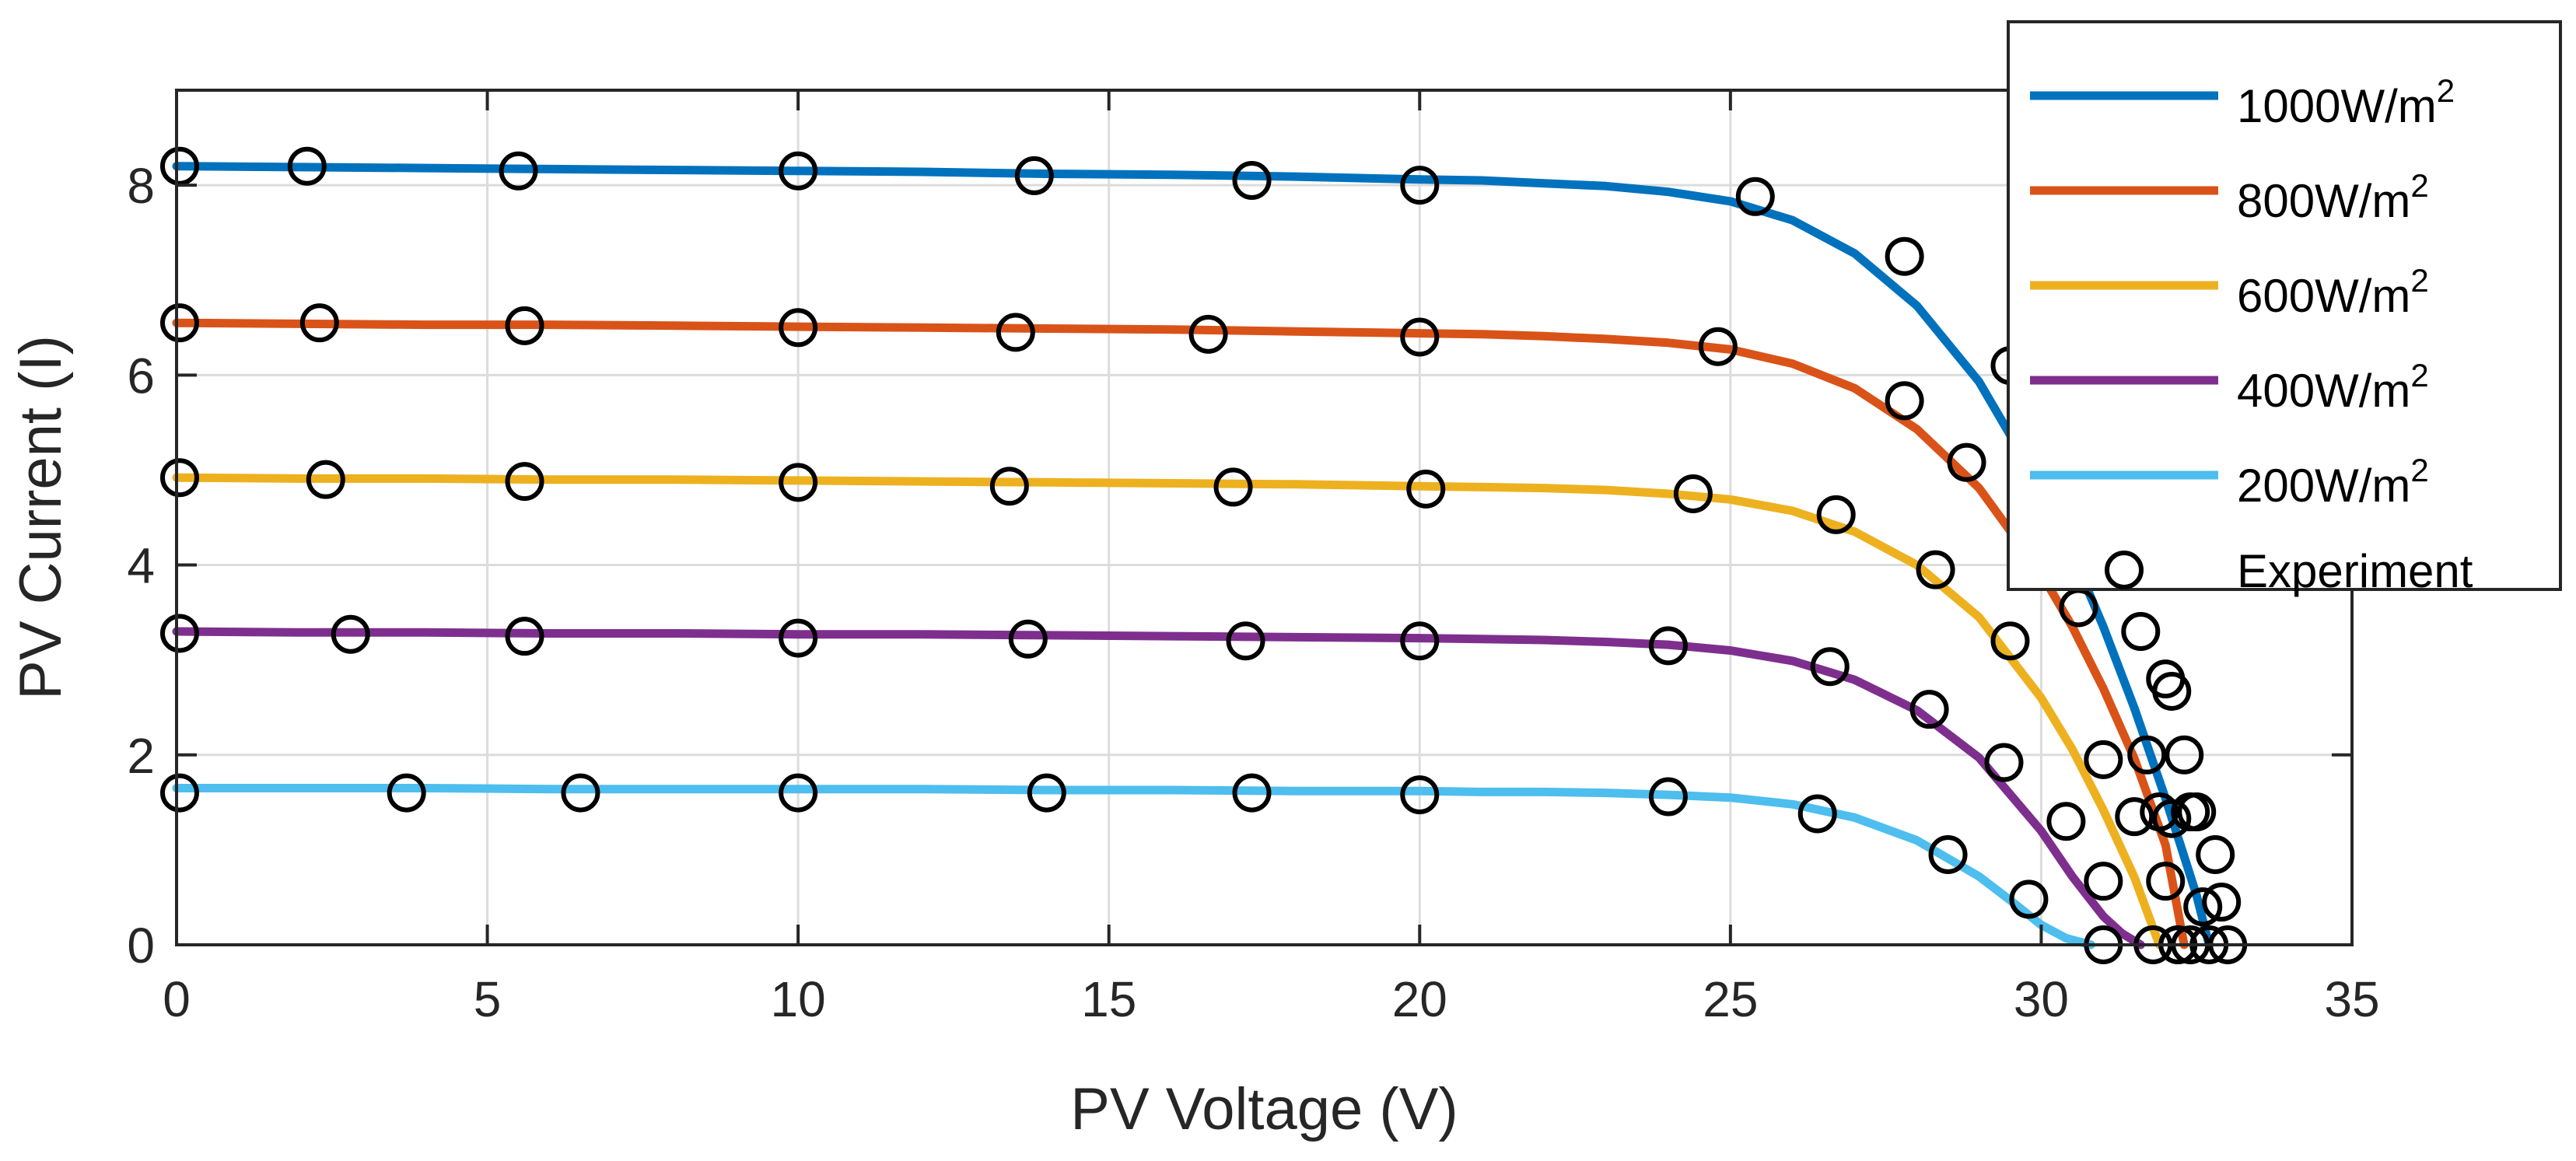 The height and width of the screenshot is (1161, 2576). What do you see at coordinates (2333, 292) in the screenshot?
I see `legend-label-2: 600W/m2` at bounding box center [2333, 292].